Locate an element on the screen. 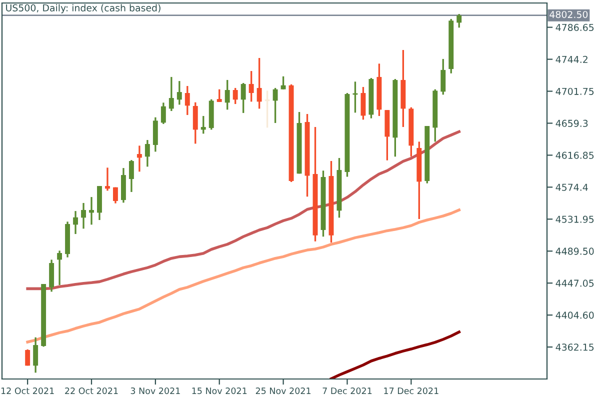 This screenshot has width=600, height=400. y-tick-label: 4489.50 is located at coordinates (575, 251).